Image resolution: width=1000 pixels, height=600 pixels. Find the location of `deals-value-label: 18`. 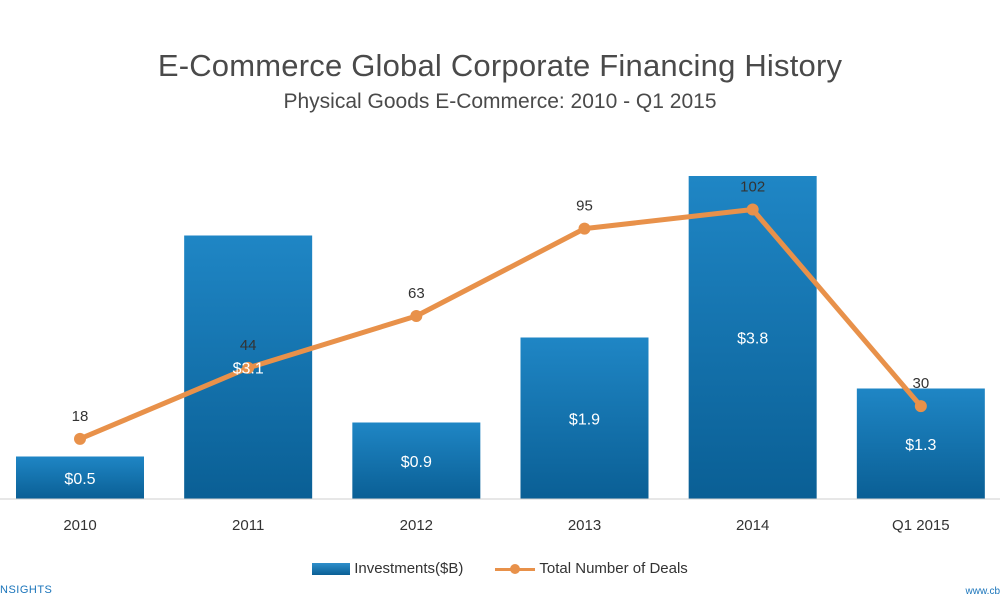

deals-value-label: 18 is located at coordinates (80, 416).